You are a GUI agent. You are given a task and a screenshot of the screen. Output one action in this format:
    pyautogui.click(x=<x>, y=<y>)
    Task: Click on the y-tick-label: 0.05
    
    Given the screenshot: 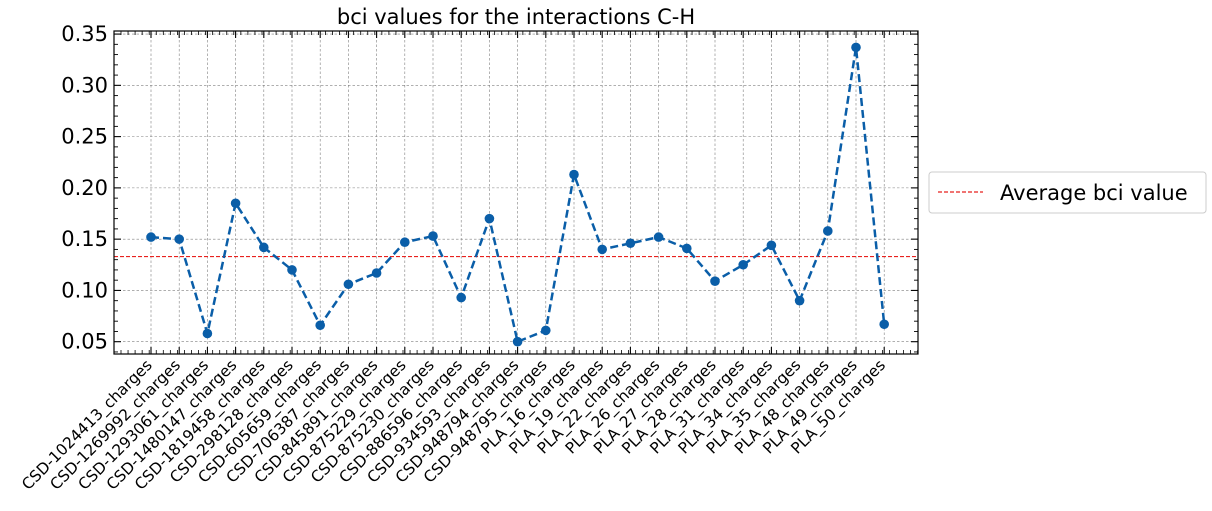 What is the action you would take?
    pyautogui.click(x=84, y=342)
    